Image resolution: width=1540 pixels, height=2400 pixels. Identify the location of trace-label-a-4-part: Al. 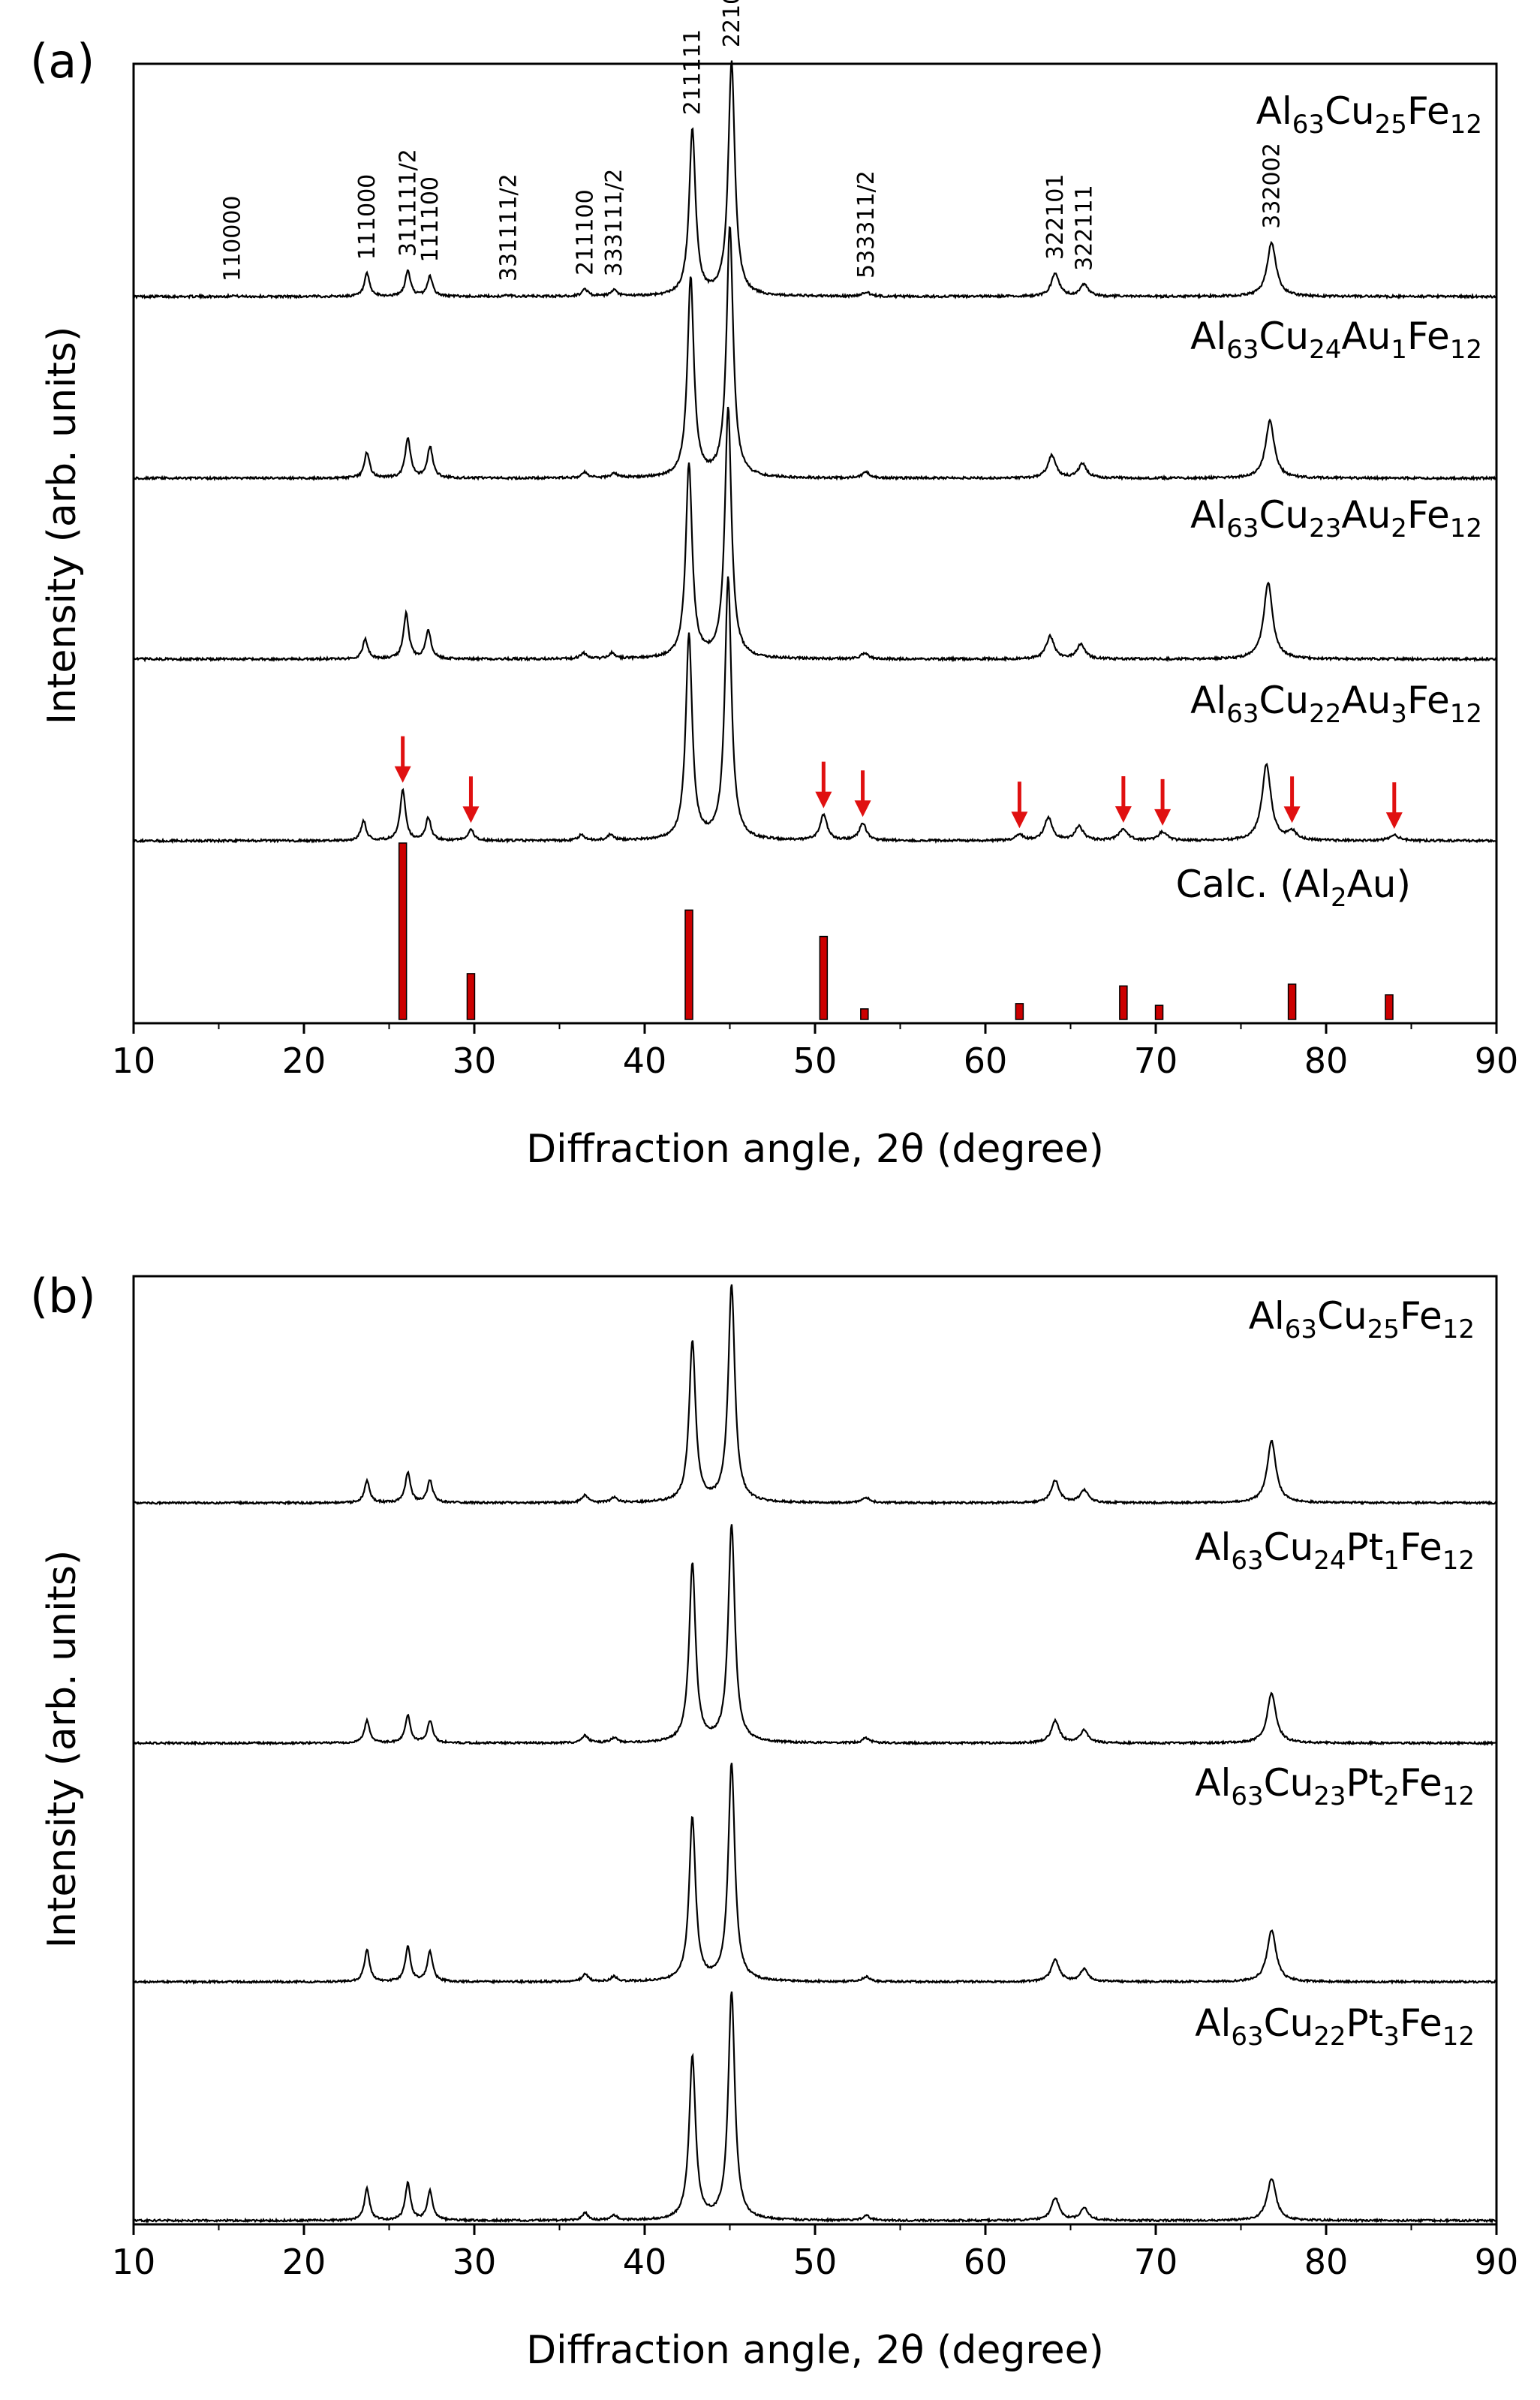
(1208, 700).